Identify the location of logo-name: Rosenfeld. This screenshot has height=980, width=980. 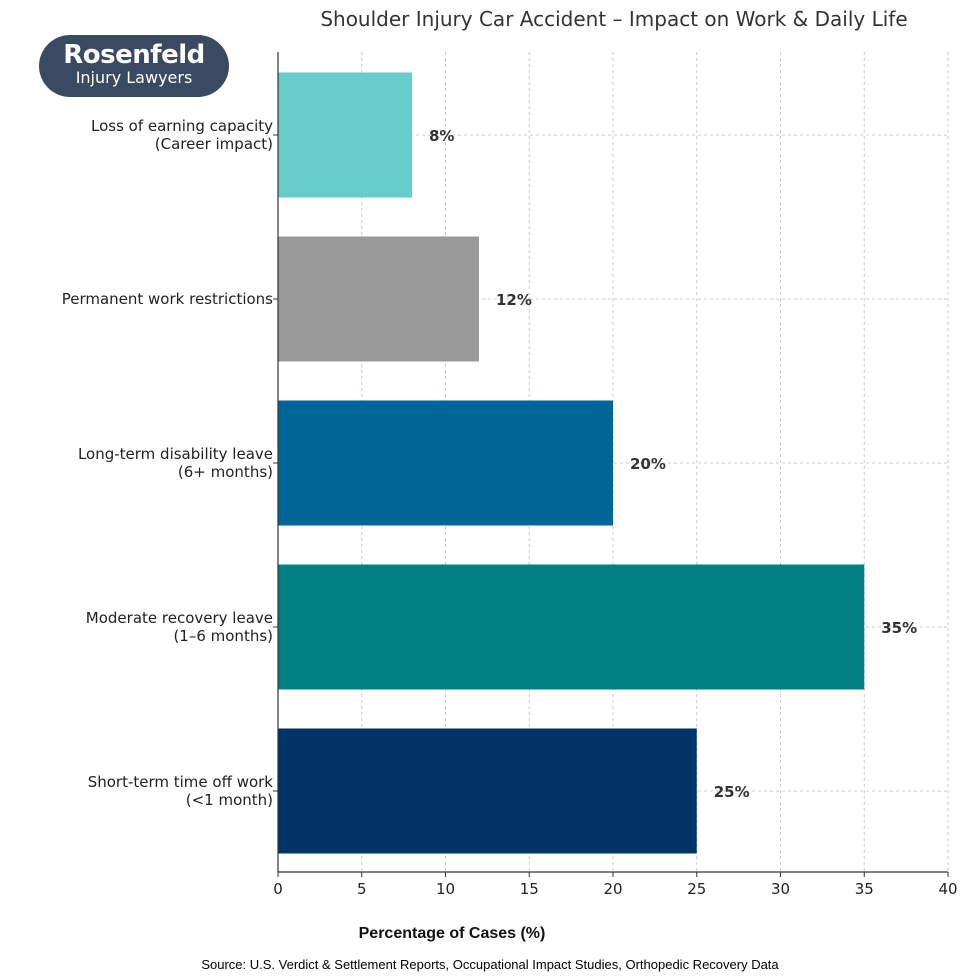
(134, 55).